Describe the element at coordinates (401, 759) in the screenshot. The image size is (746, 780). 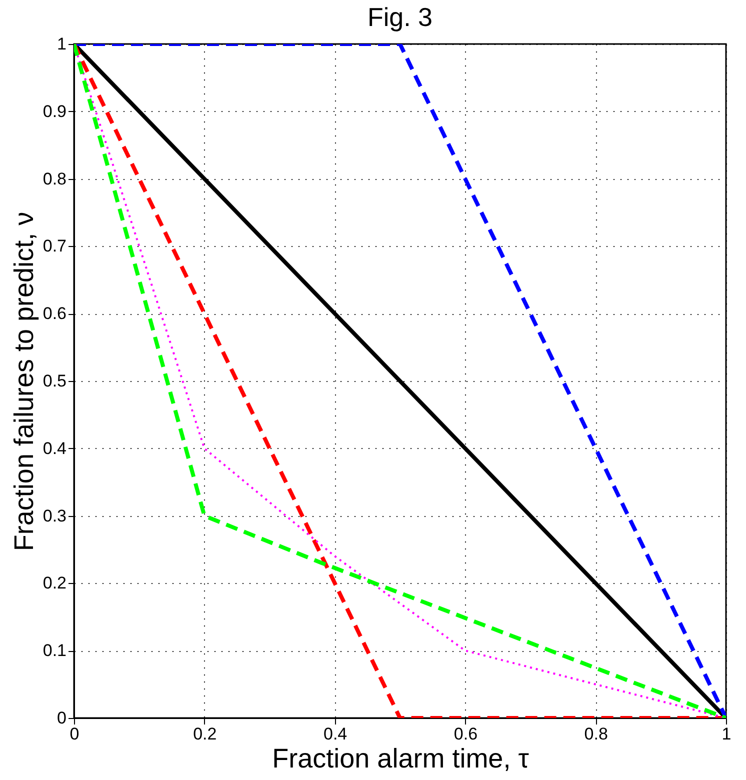
I see `x-axis-title: Fraction alarm time, τ` at that location.